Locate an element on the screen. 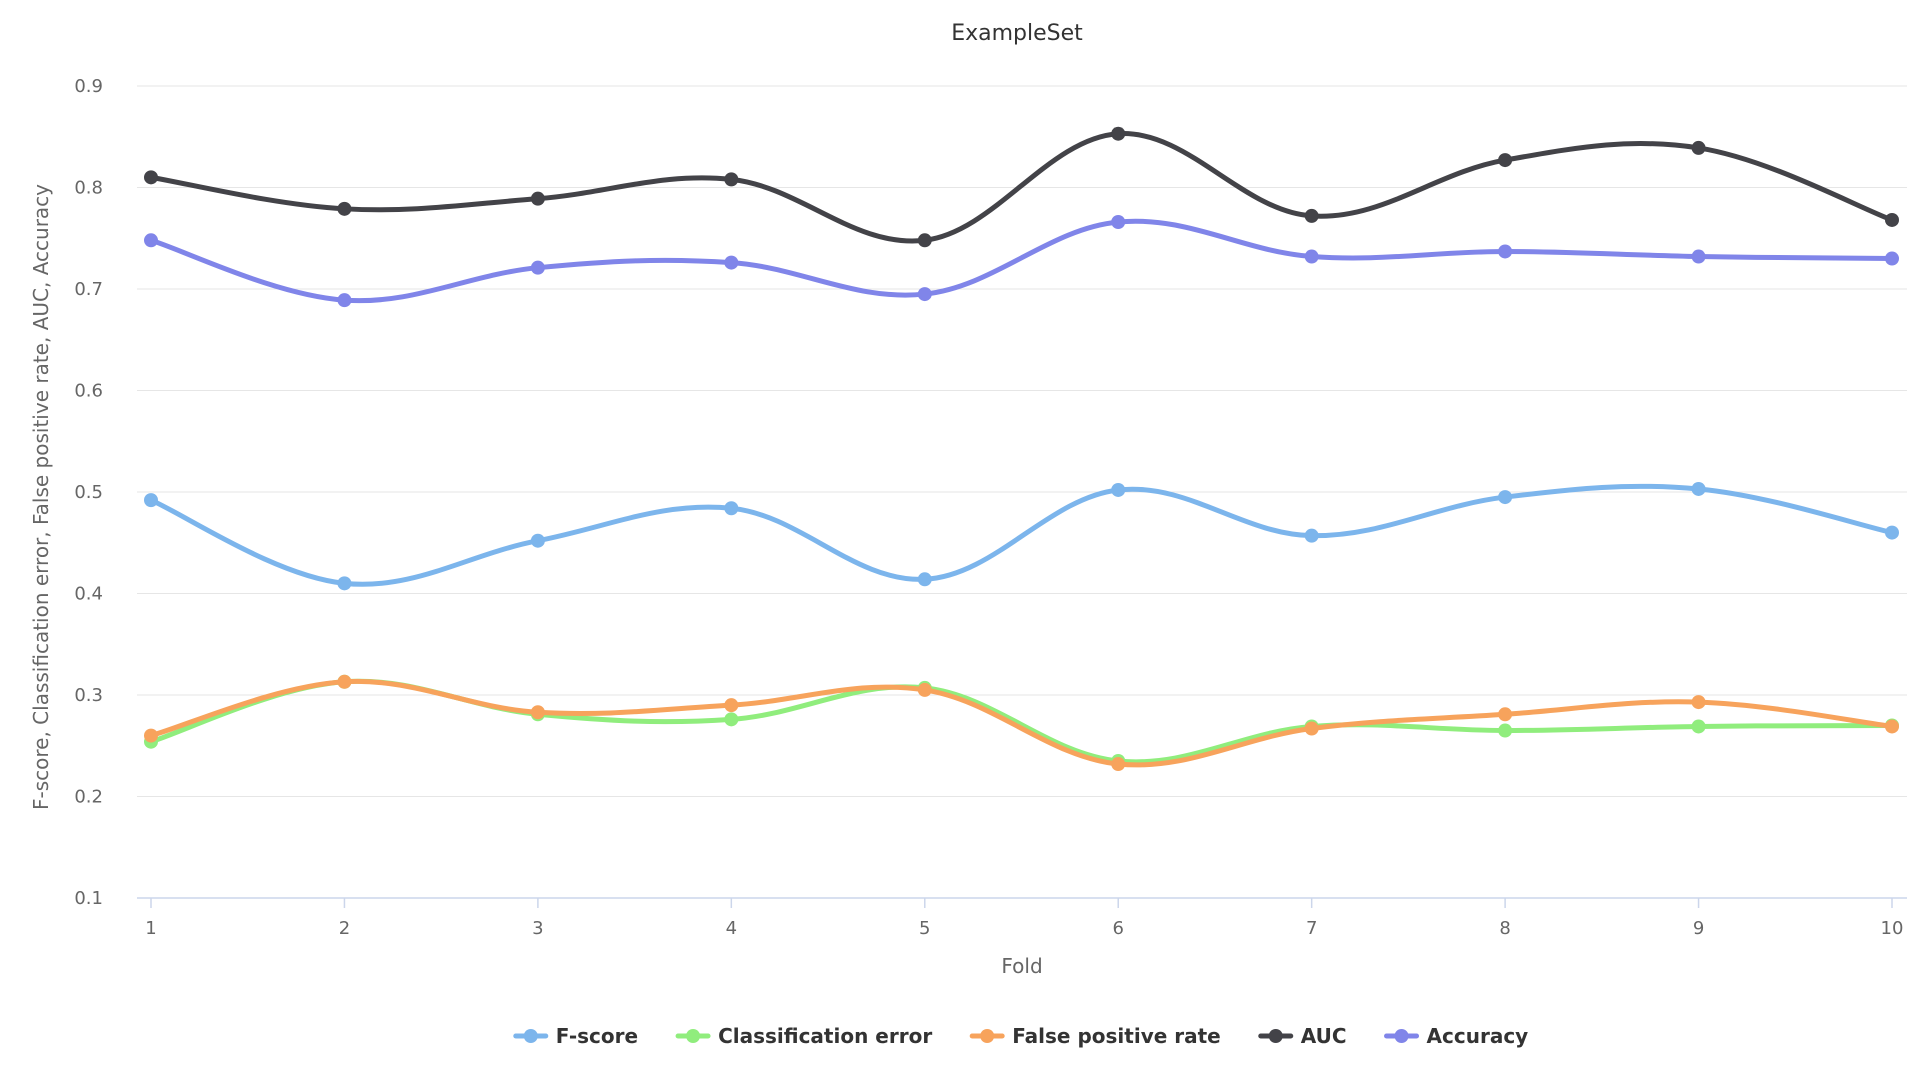 Image resolution: width=1920 pixels, height=1080 pixels. legend-item-f-score: F-score is located at coordinates (575, 1036).